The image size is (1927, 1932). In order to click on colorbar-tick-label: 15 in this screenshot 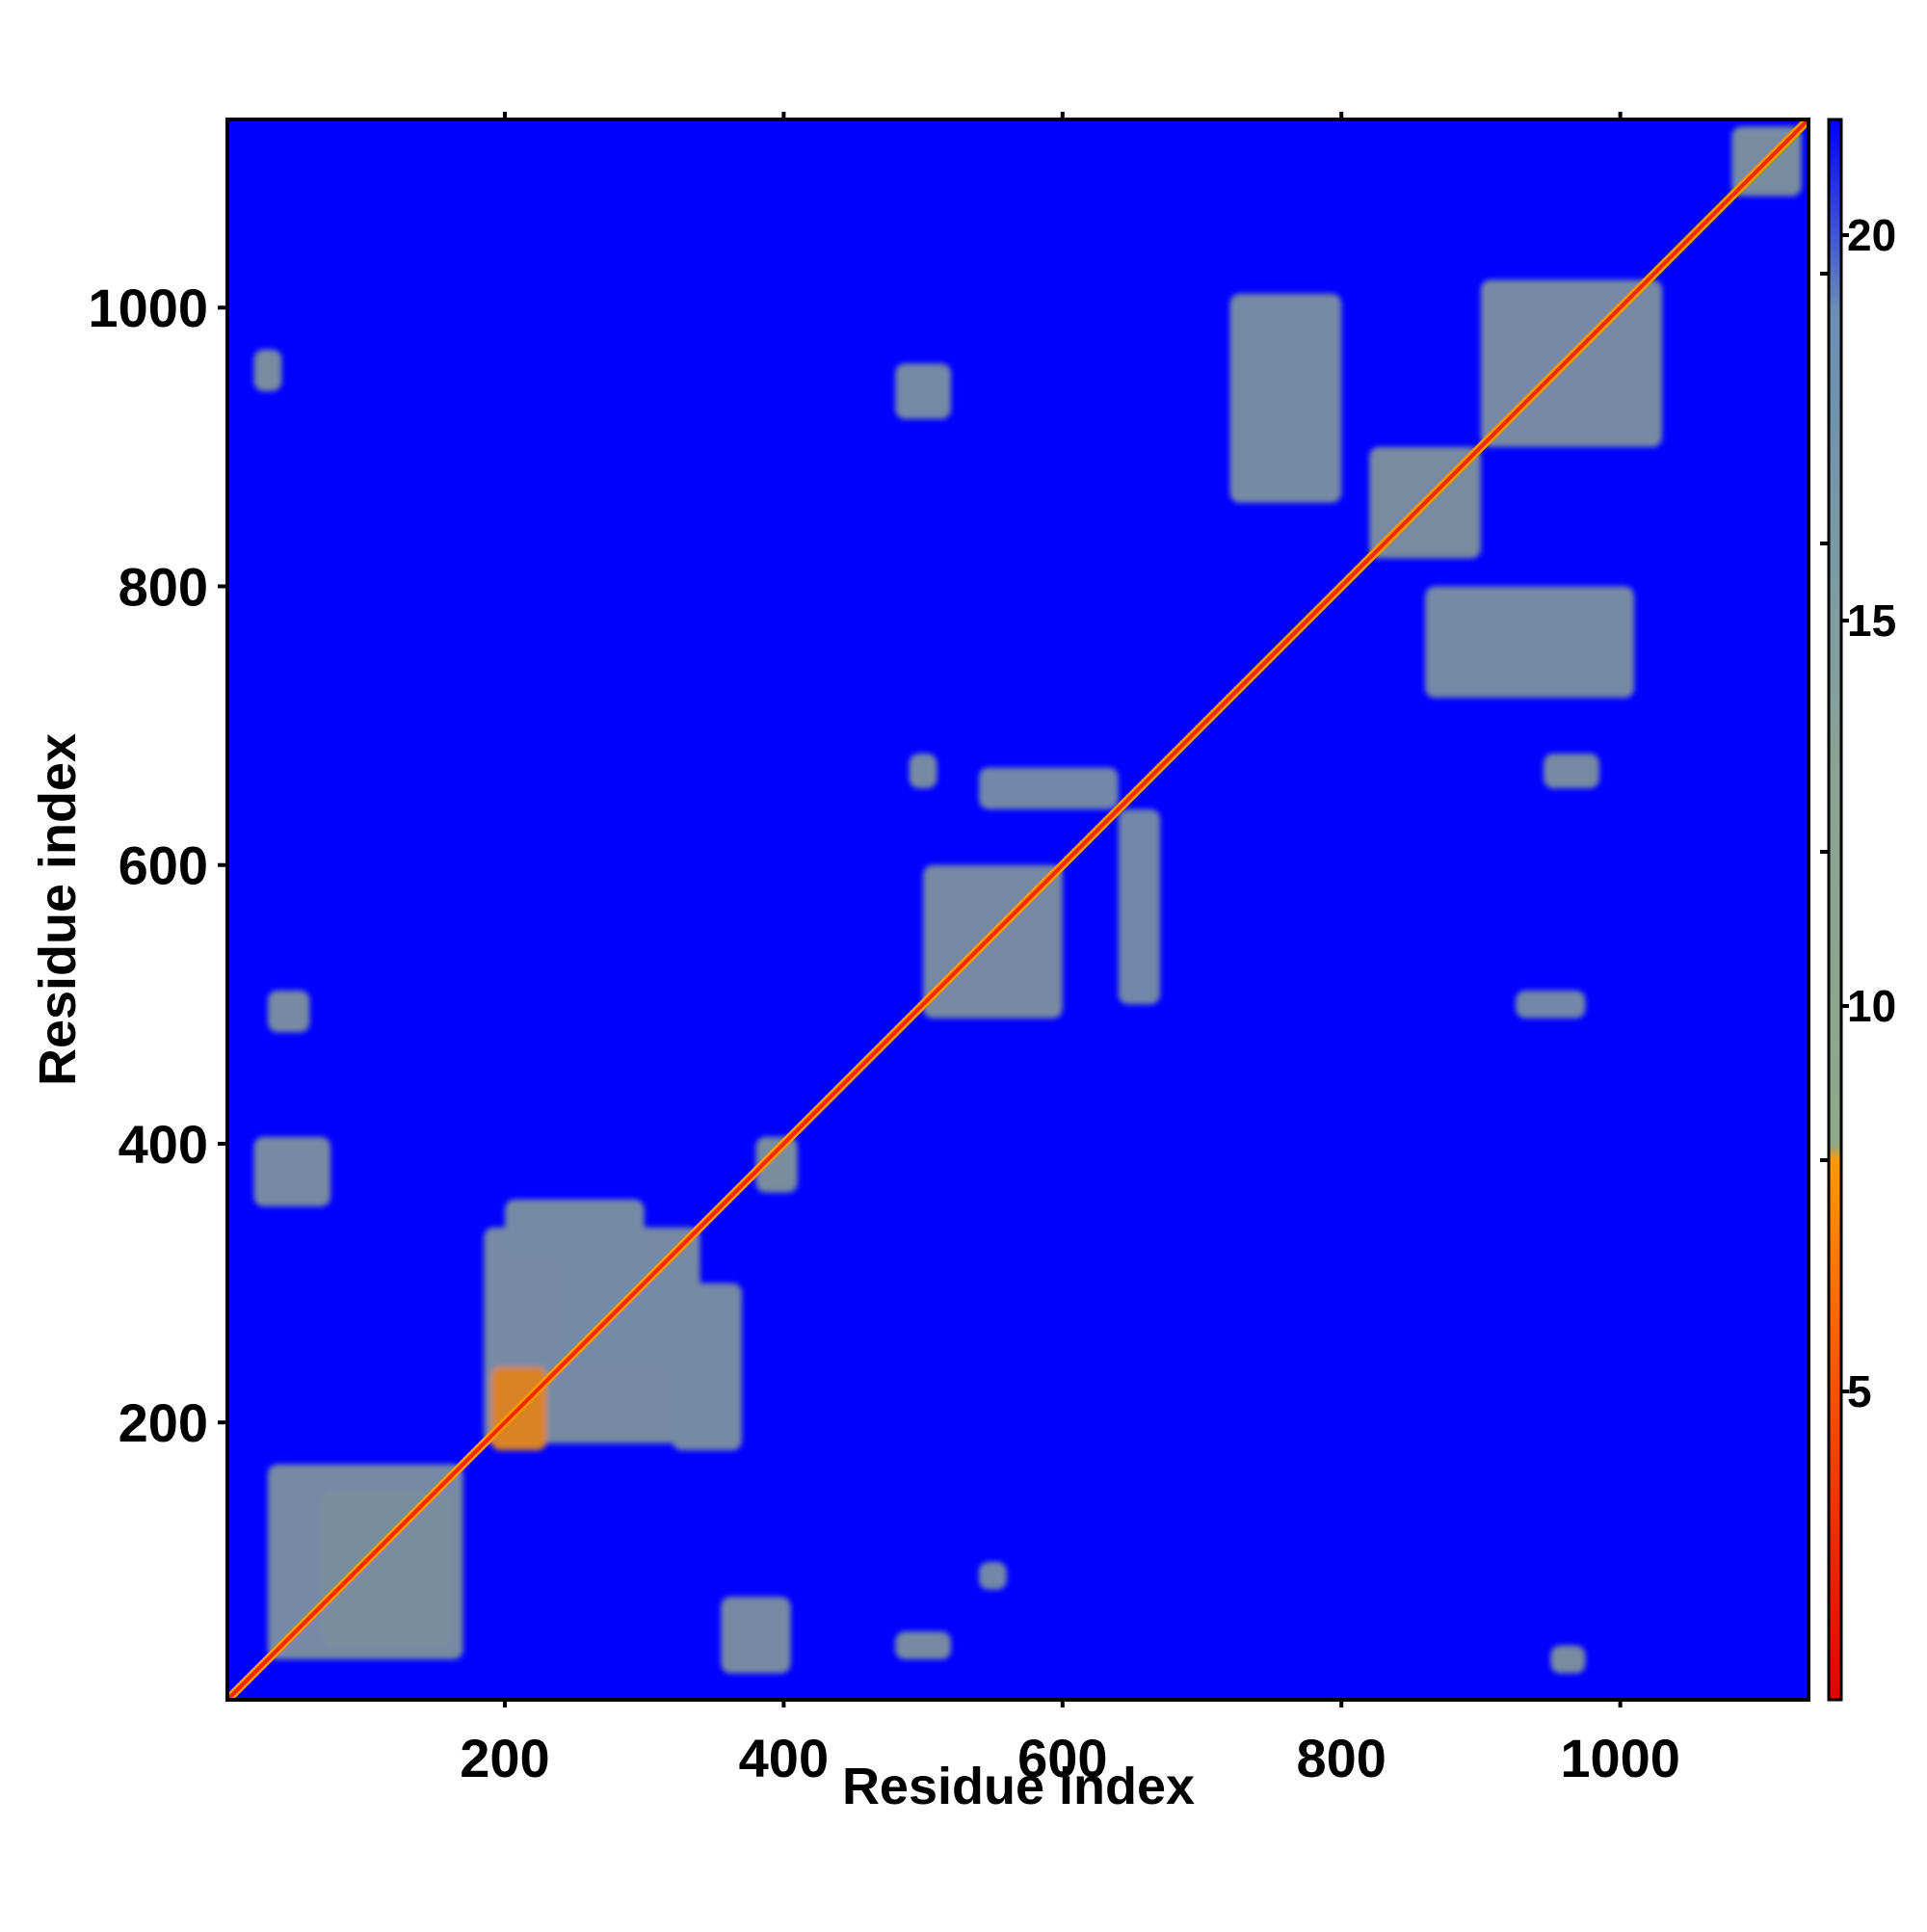, I will do `click(1871, 620)`.